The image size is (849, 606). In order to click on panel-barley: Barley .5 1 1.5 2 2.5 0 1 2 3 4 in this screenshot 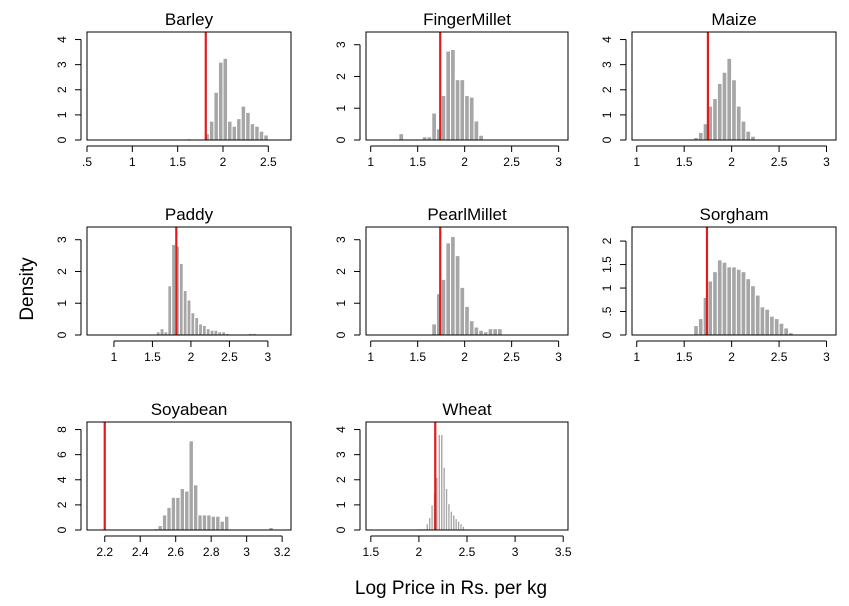, I will do `click(173, 89)`.